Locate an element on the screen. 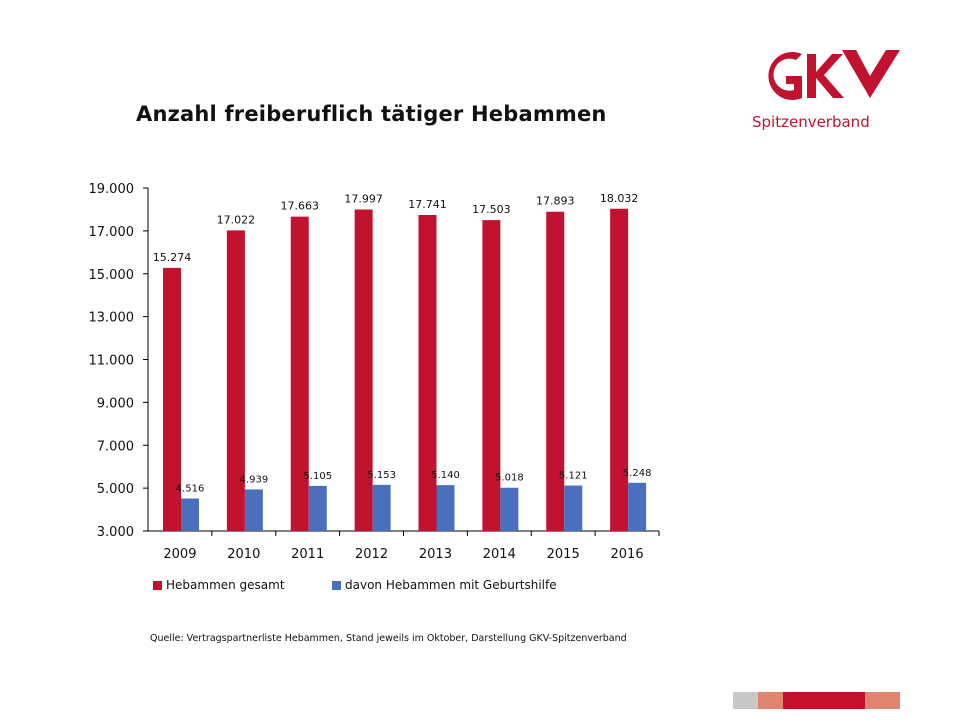 This screenshot has height=720, width=960. y-tick-label: 11.000 is located at coordinates (112, 361).